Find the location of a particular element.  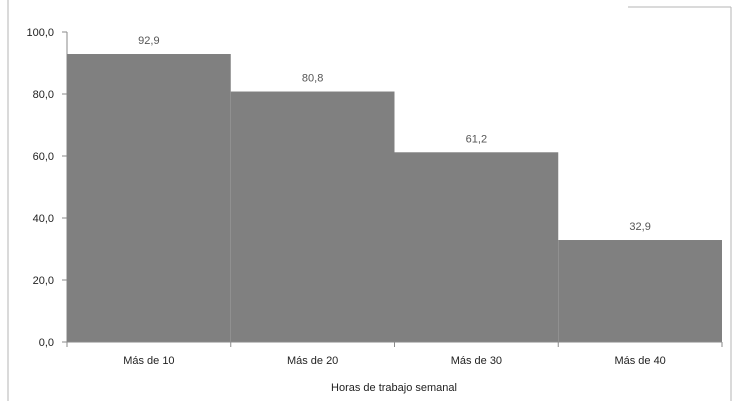

y-tick-label: 60,0 is located at coordinates (43, 157).